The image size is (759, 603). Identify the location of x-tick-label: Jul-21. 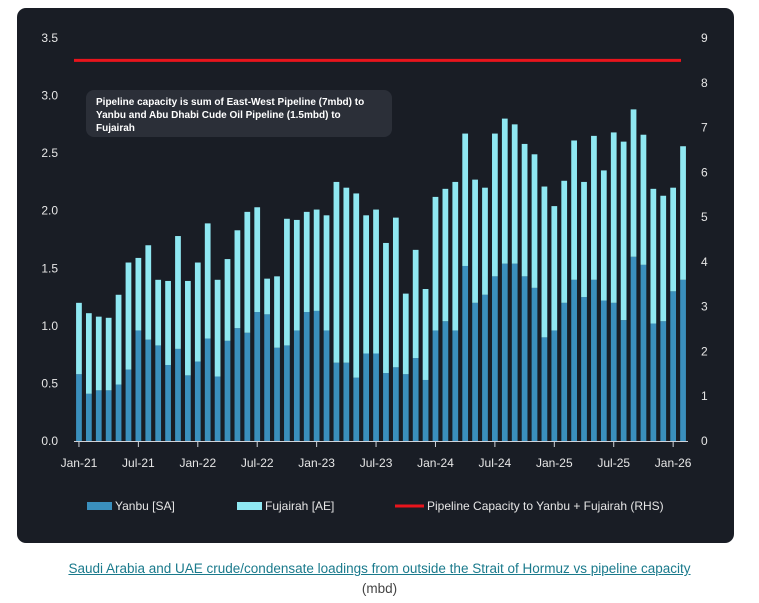
(138, 463).